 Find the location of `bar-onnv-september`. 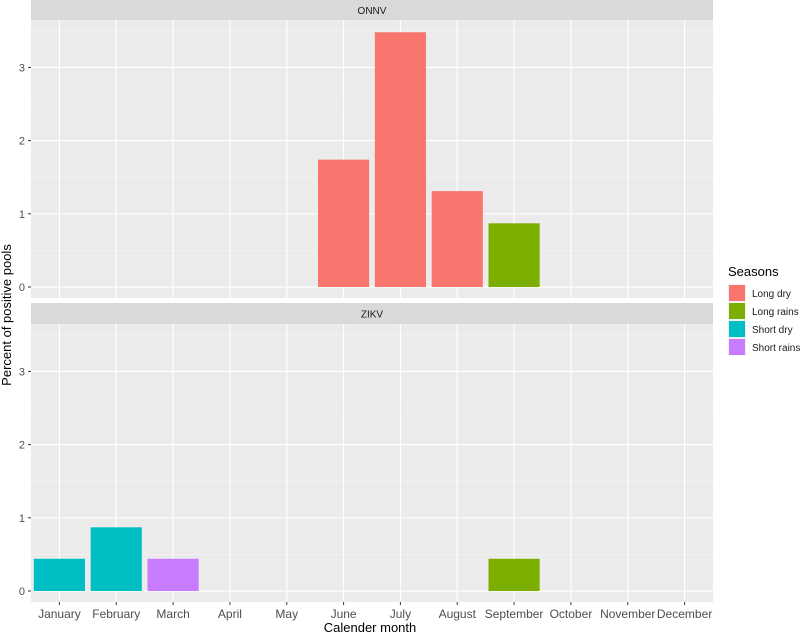

bar-onnv-september is located at coordinates (514, 255).